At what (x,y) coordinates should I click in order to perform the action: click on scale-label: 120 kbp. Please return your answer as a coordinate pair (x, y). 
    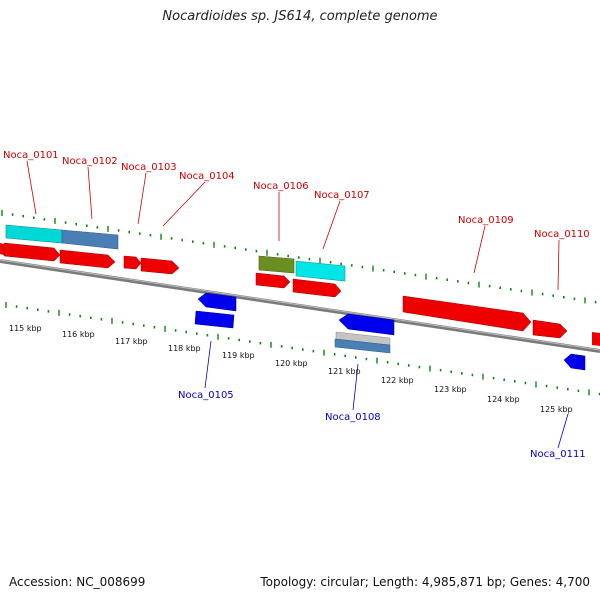
    Looking at the image, I should click on (291, 363).